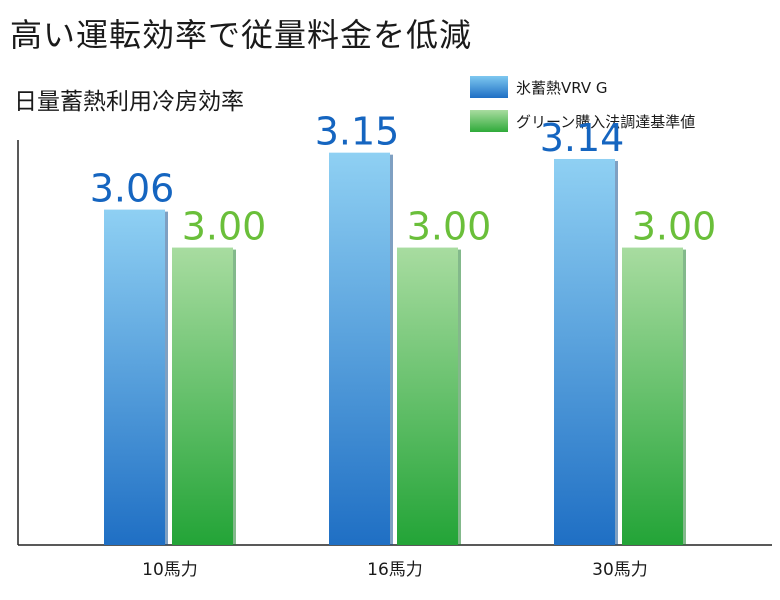 Image resolution: width=780 pixels, height=600 pixels. Describe the element at coordinates (132, 189) in the screenshot. I see `data-label-blue-1: 3.06` at that location.